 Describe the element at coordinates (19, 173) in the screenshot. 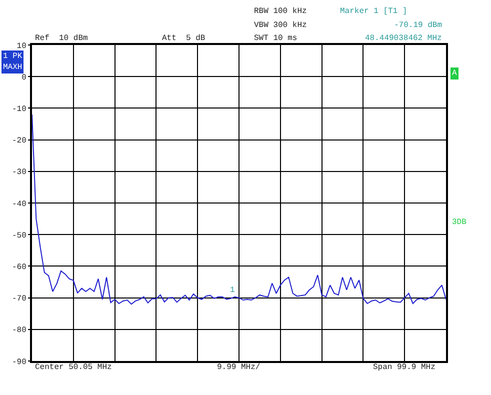

I see `y-tick-label: -30` at that location.